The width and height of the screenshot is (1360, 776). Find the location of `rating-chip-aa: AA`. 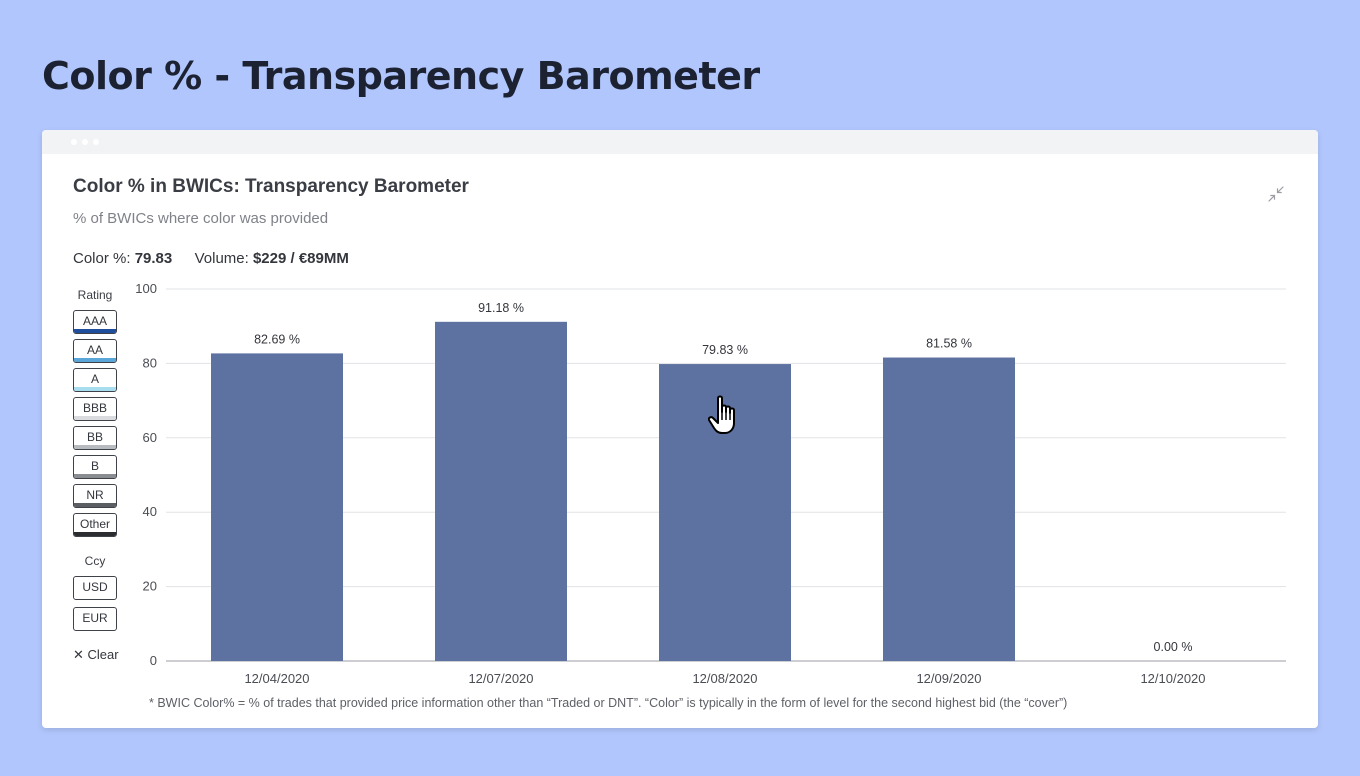

rating-chip-aa: AA is located at coordinates (95, 351).